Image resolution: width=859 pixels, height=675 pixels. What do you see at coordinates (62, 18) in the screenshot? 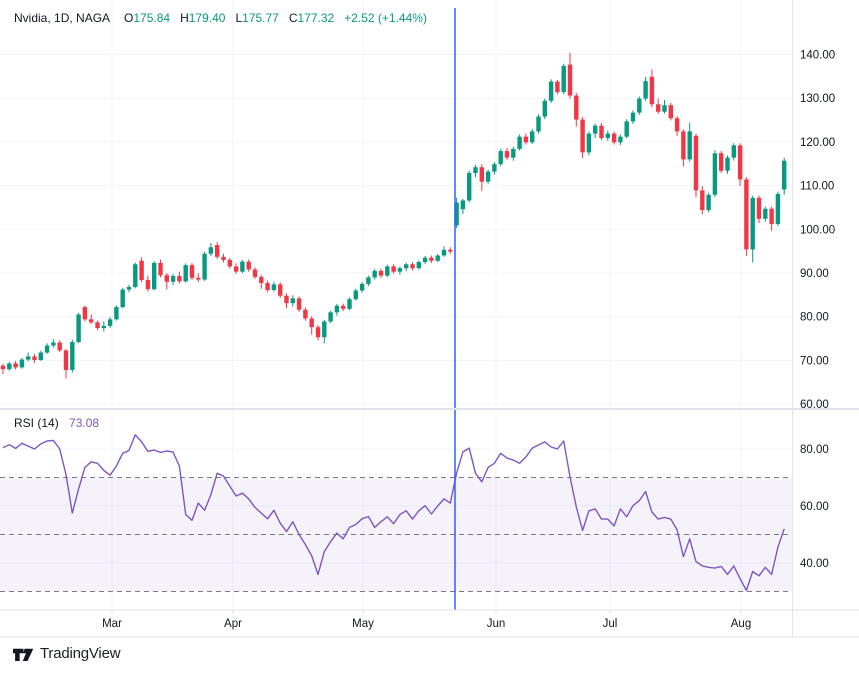
I see `symbol-title: Nvidia, 1D, NAGA` at bounding box center [62, 18].